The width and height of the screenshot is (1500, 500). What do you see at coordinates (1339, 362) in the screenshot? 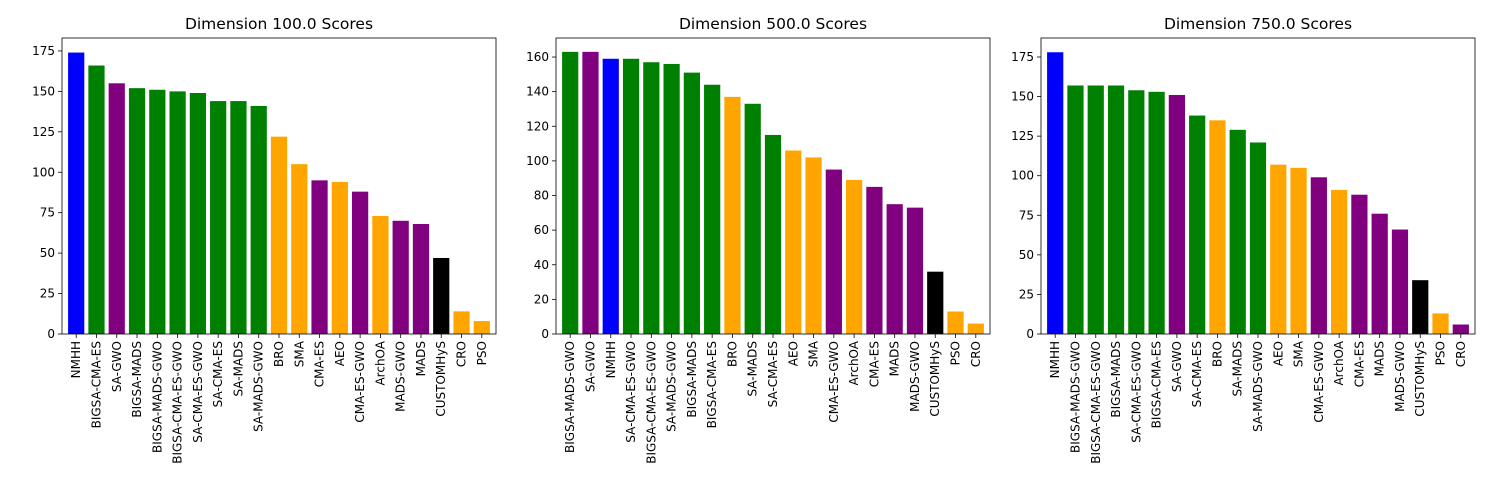
I see `x-tick-label: ArchOA` at bounding box center [1339, 362].